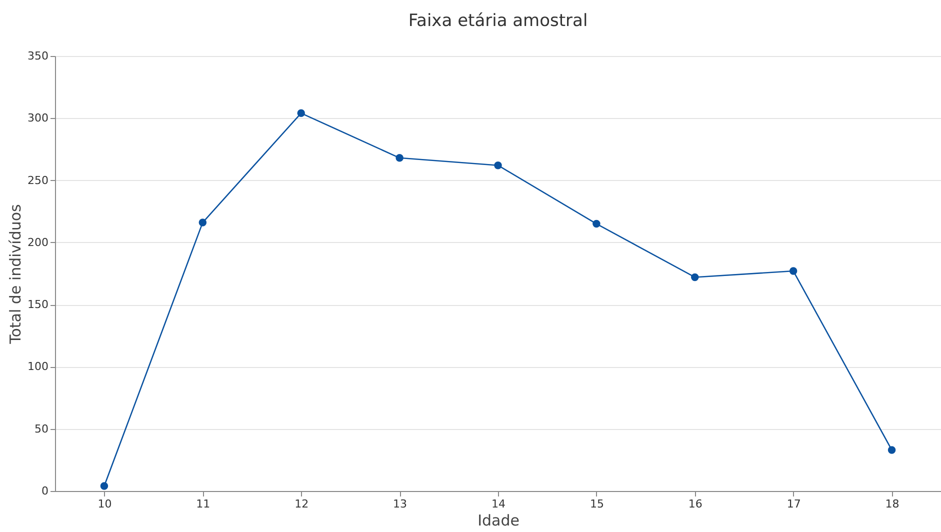 The image size is (941, 532). Describe the element at coordinates (499, 504) in the screenshot. I see `x-tick-label: 14` at that location.